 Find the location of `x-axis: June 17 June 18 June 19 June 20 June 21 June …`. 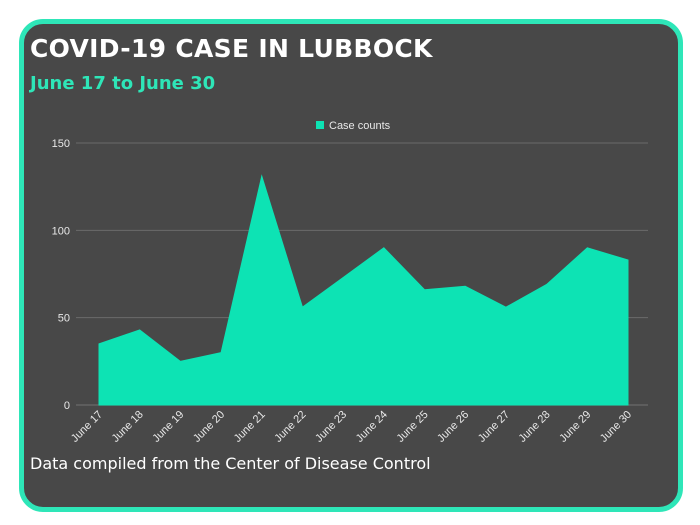

x-axis: June 17 June 18 June 19 June 20 June 21 June … is located at coordinates (351, 427).